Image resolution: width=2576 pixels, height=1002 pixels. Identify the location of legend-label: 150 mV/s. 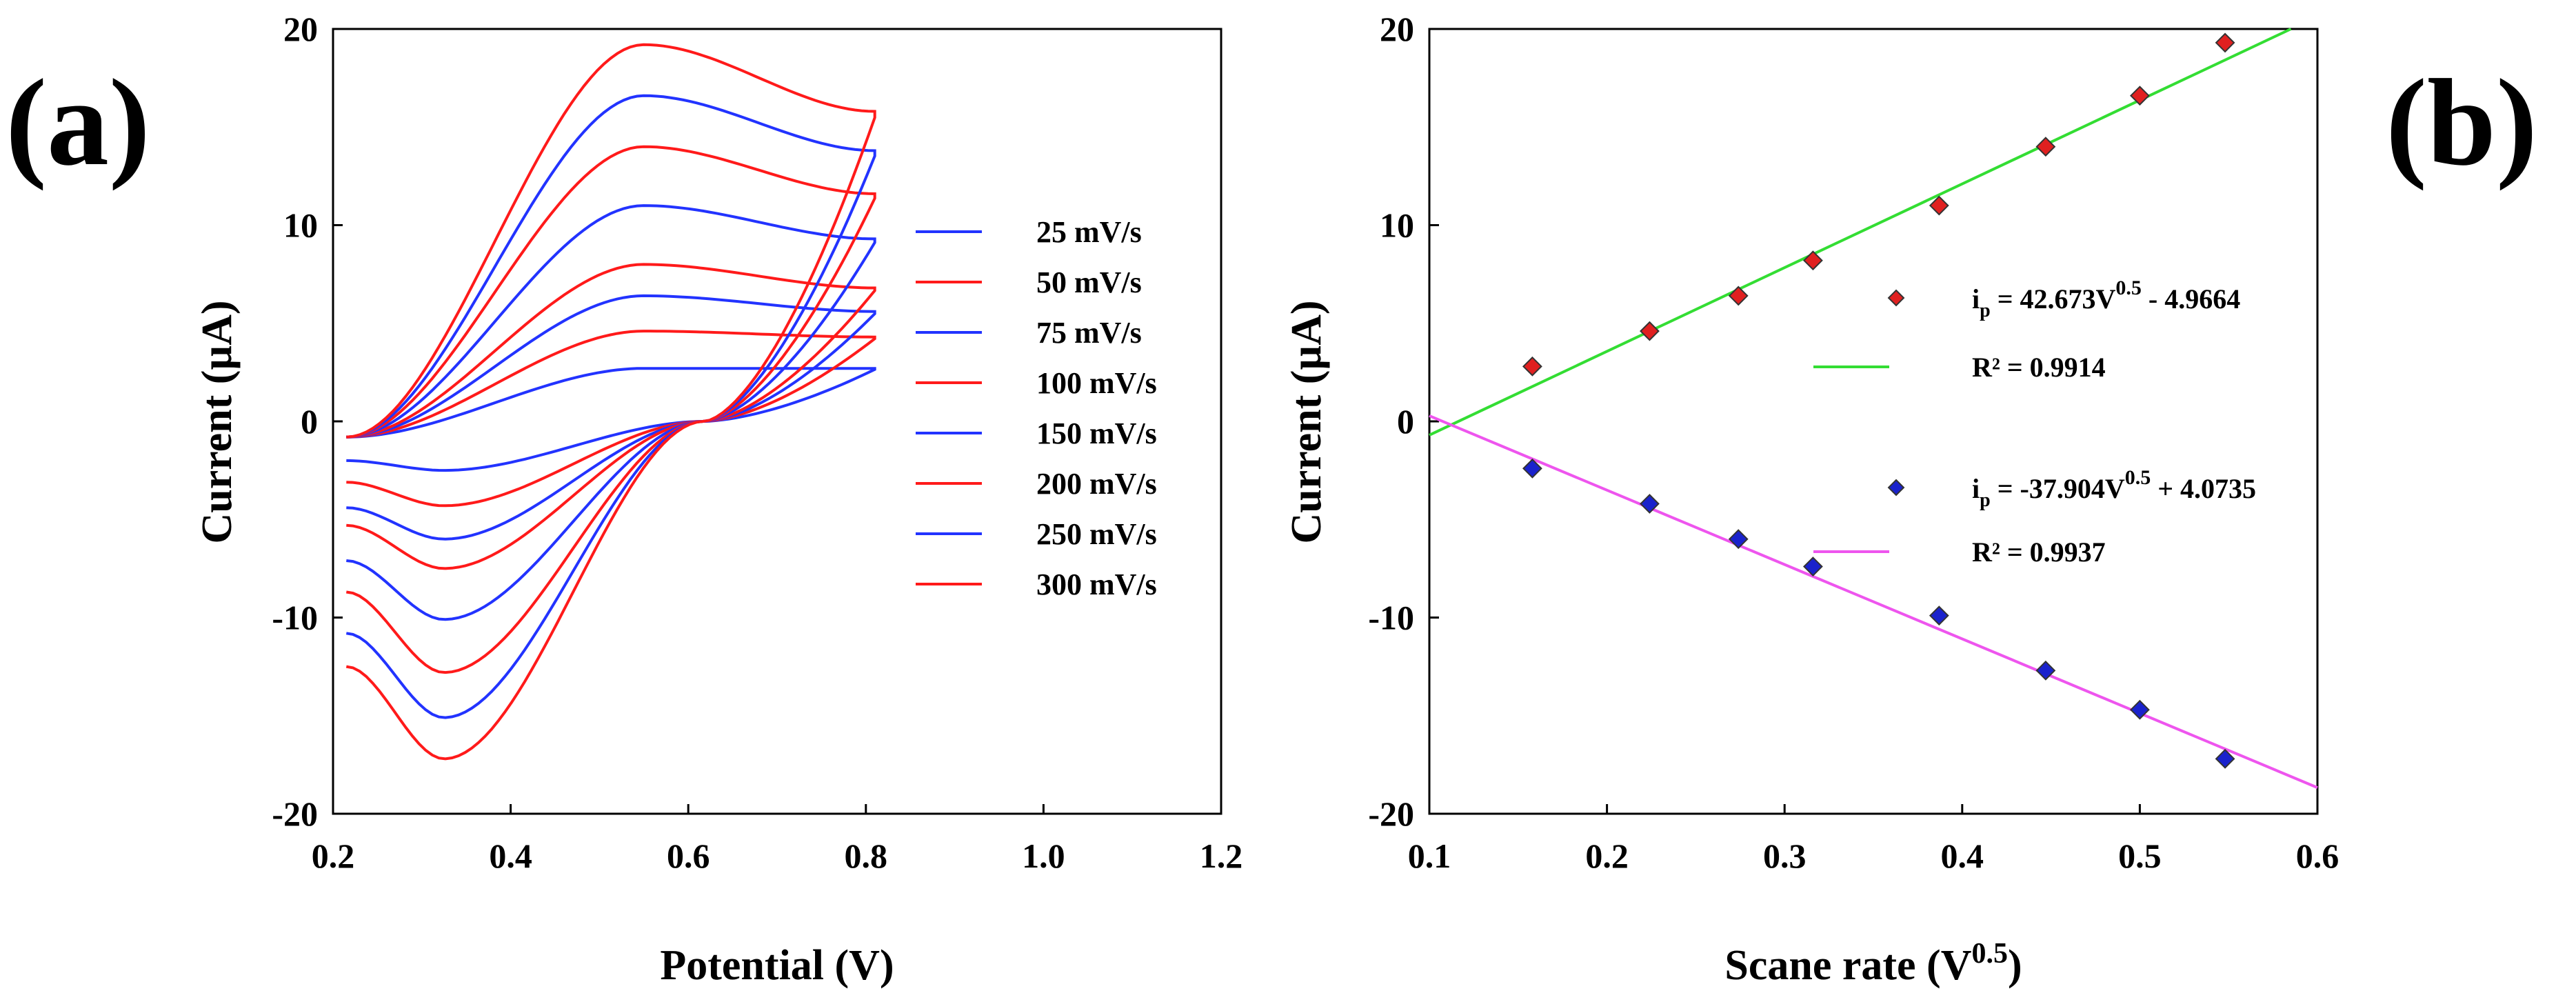
(1096, 433).